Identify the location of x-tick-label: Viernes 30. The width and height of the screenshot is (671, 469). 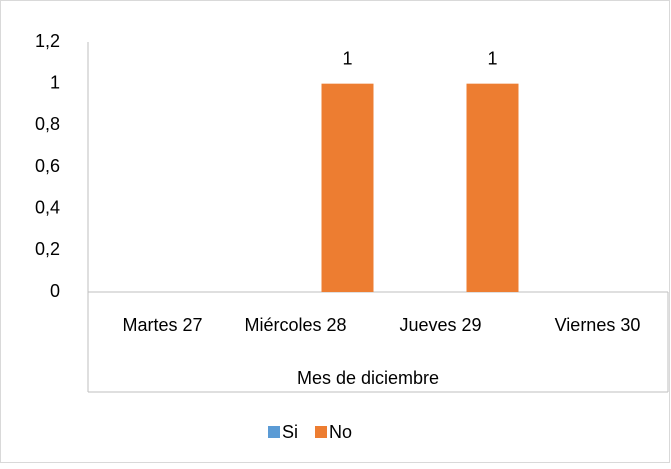
(598, 325).